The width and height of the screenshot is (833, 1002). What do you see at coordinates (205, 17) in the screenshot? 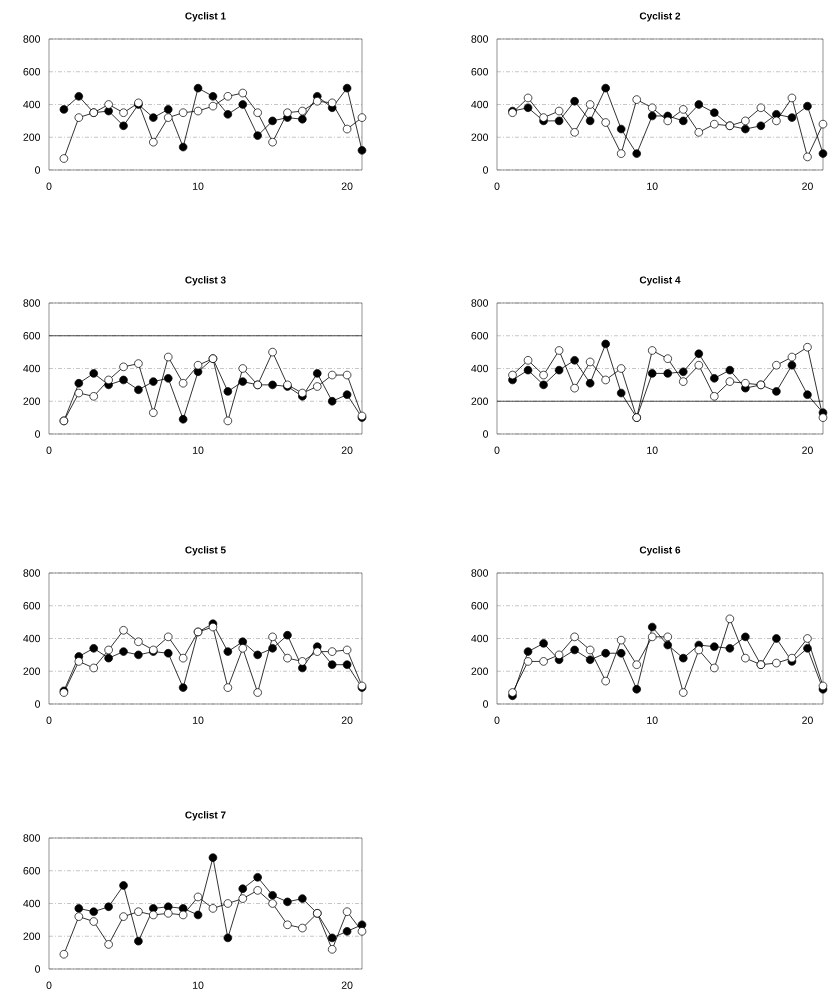
I see `chart-title: Cyclist 1` at bounding box center [205, 17].